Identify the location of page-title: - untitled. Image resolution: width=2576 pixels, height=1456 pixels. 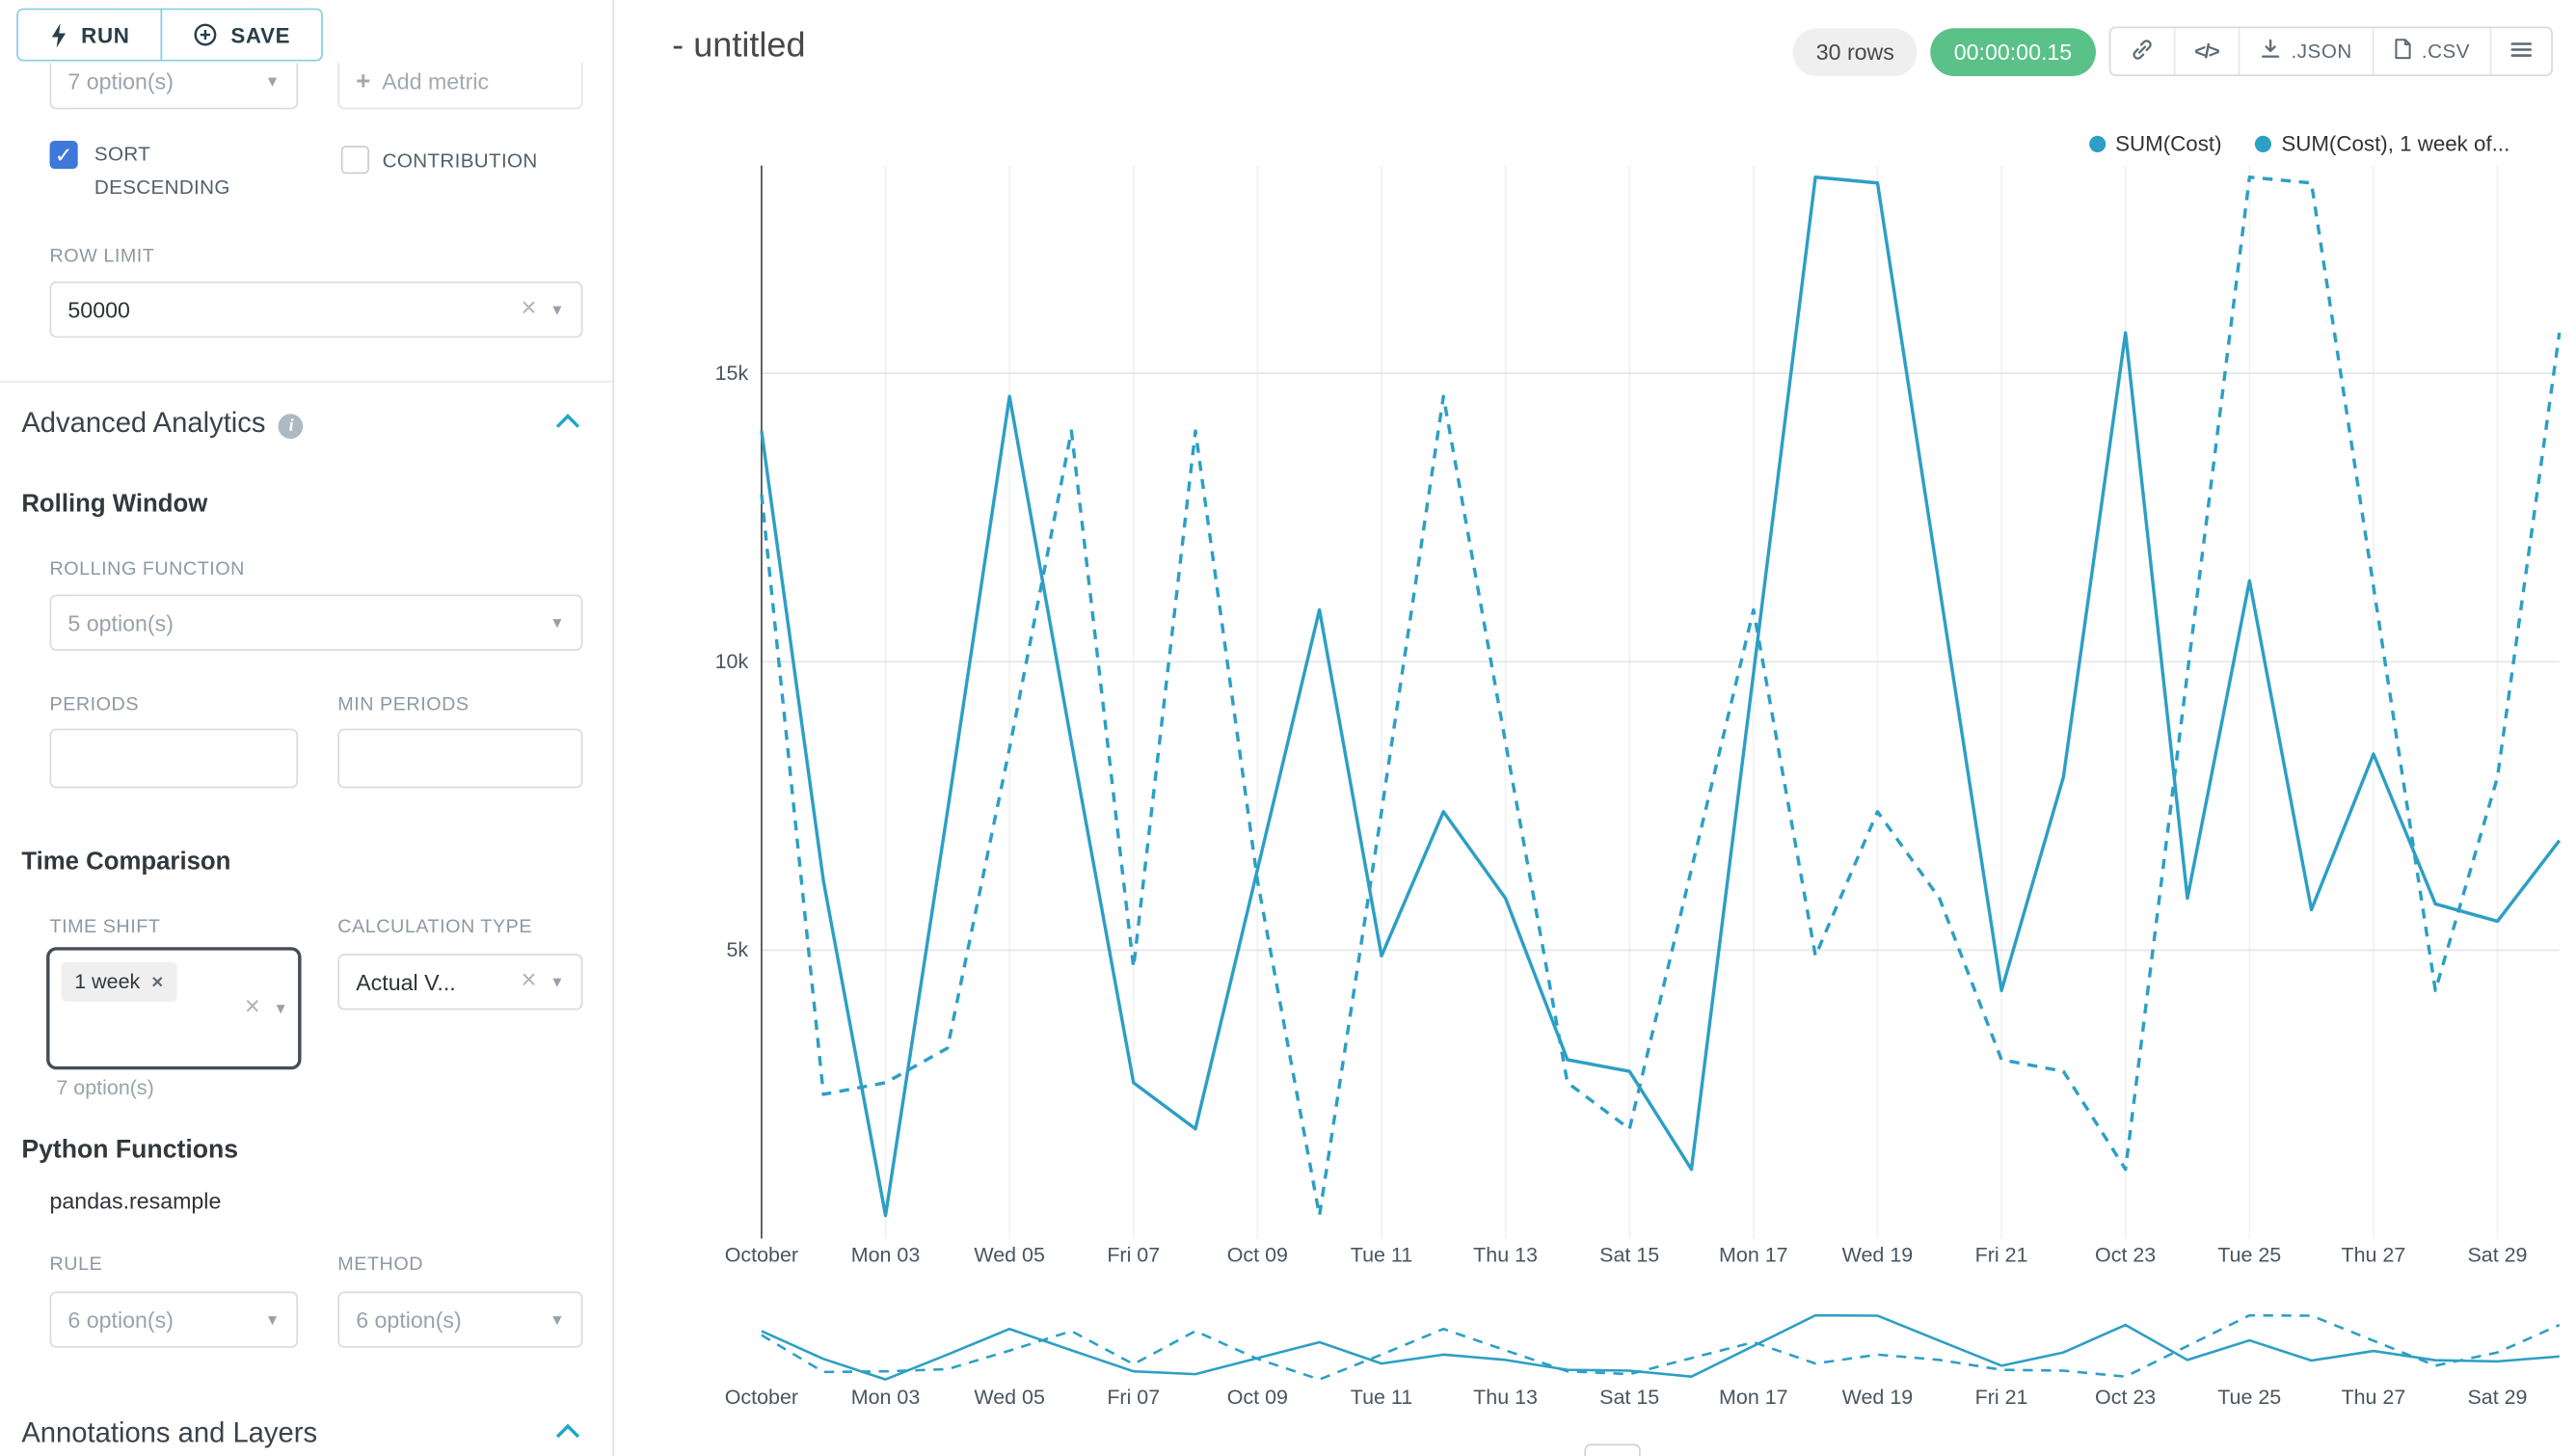
(739, 46).